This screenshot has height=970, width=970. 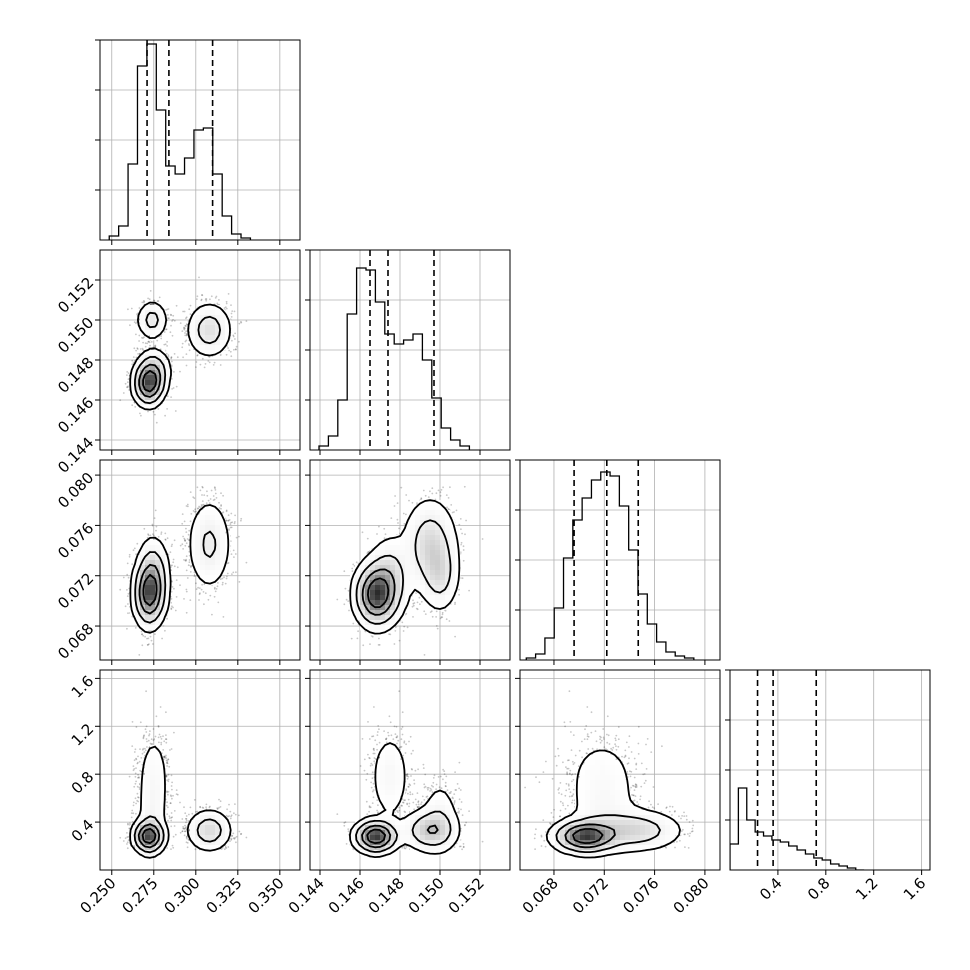 I want to click on panel-frame, so click(x=410, y=350).